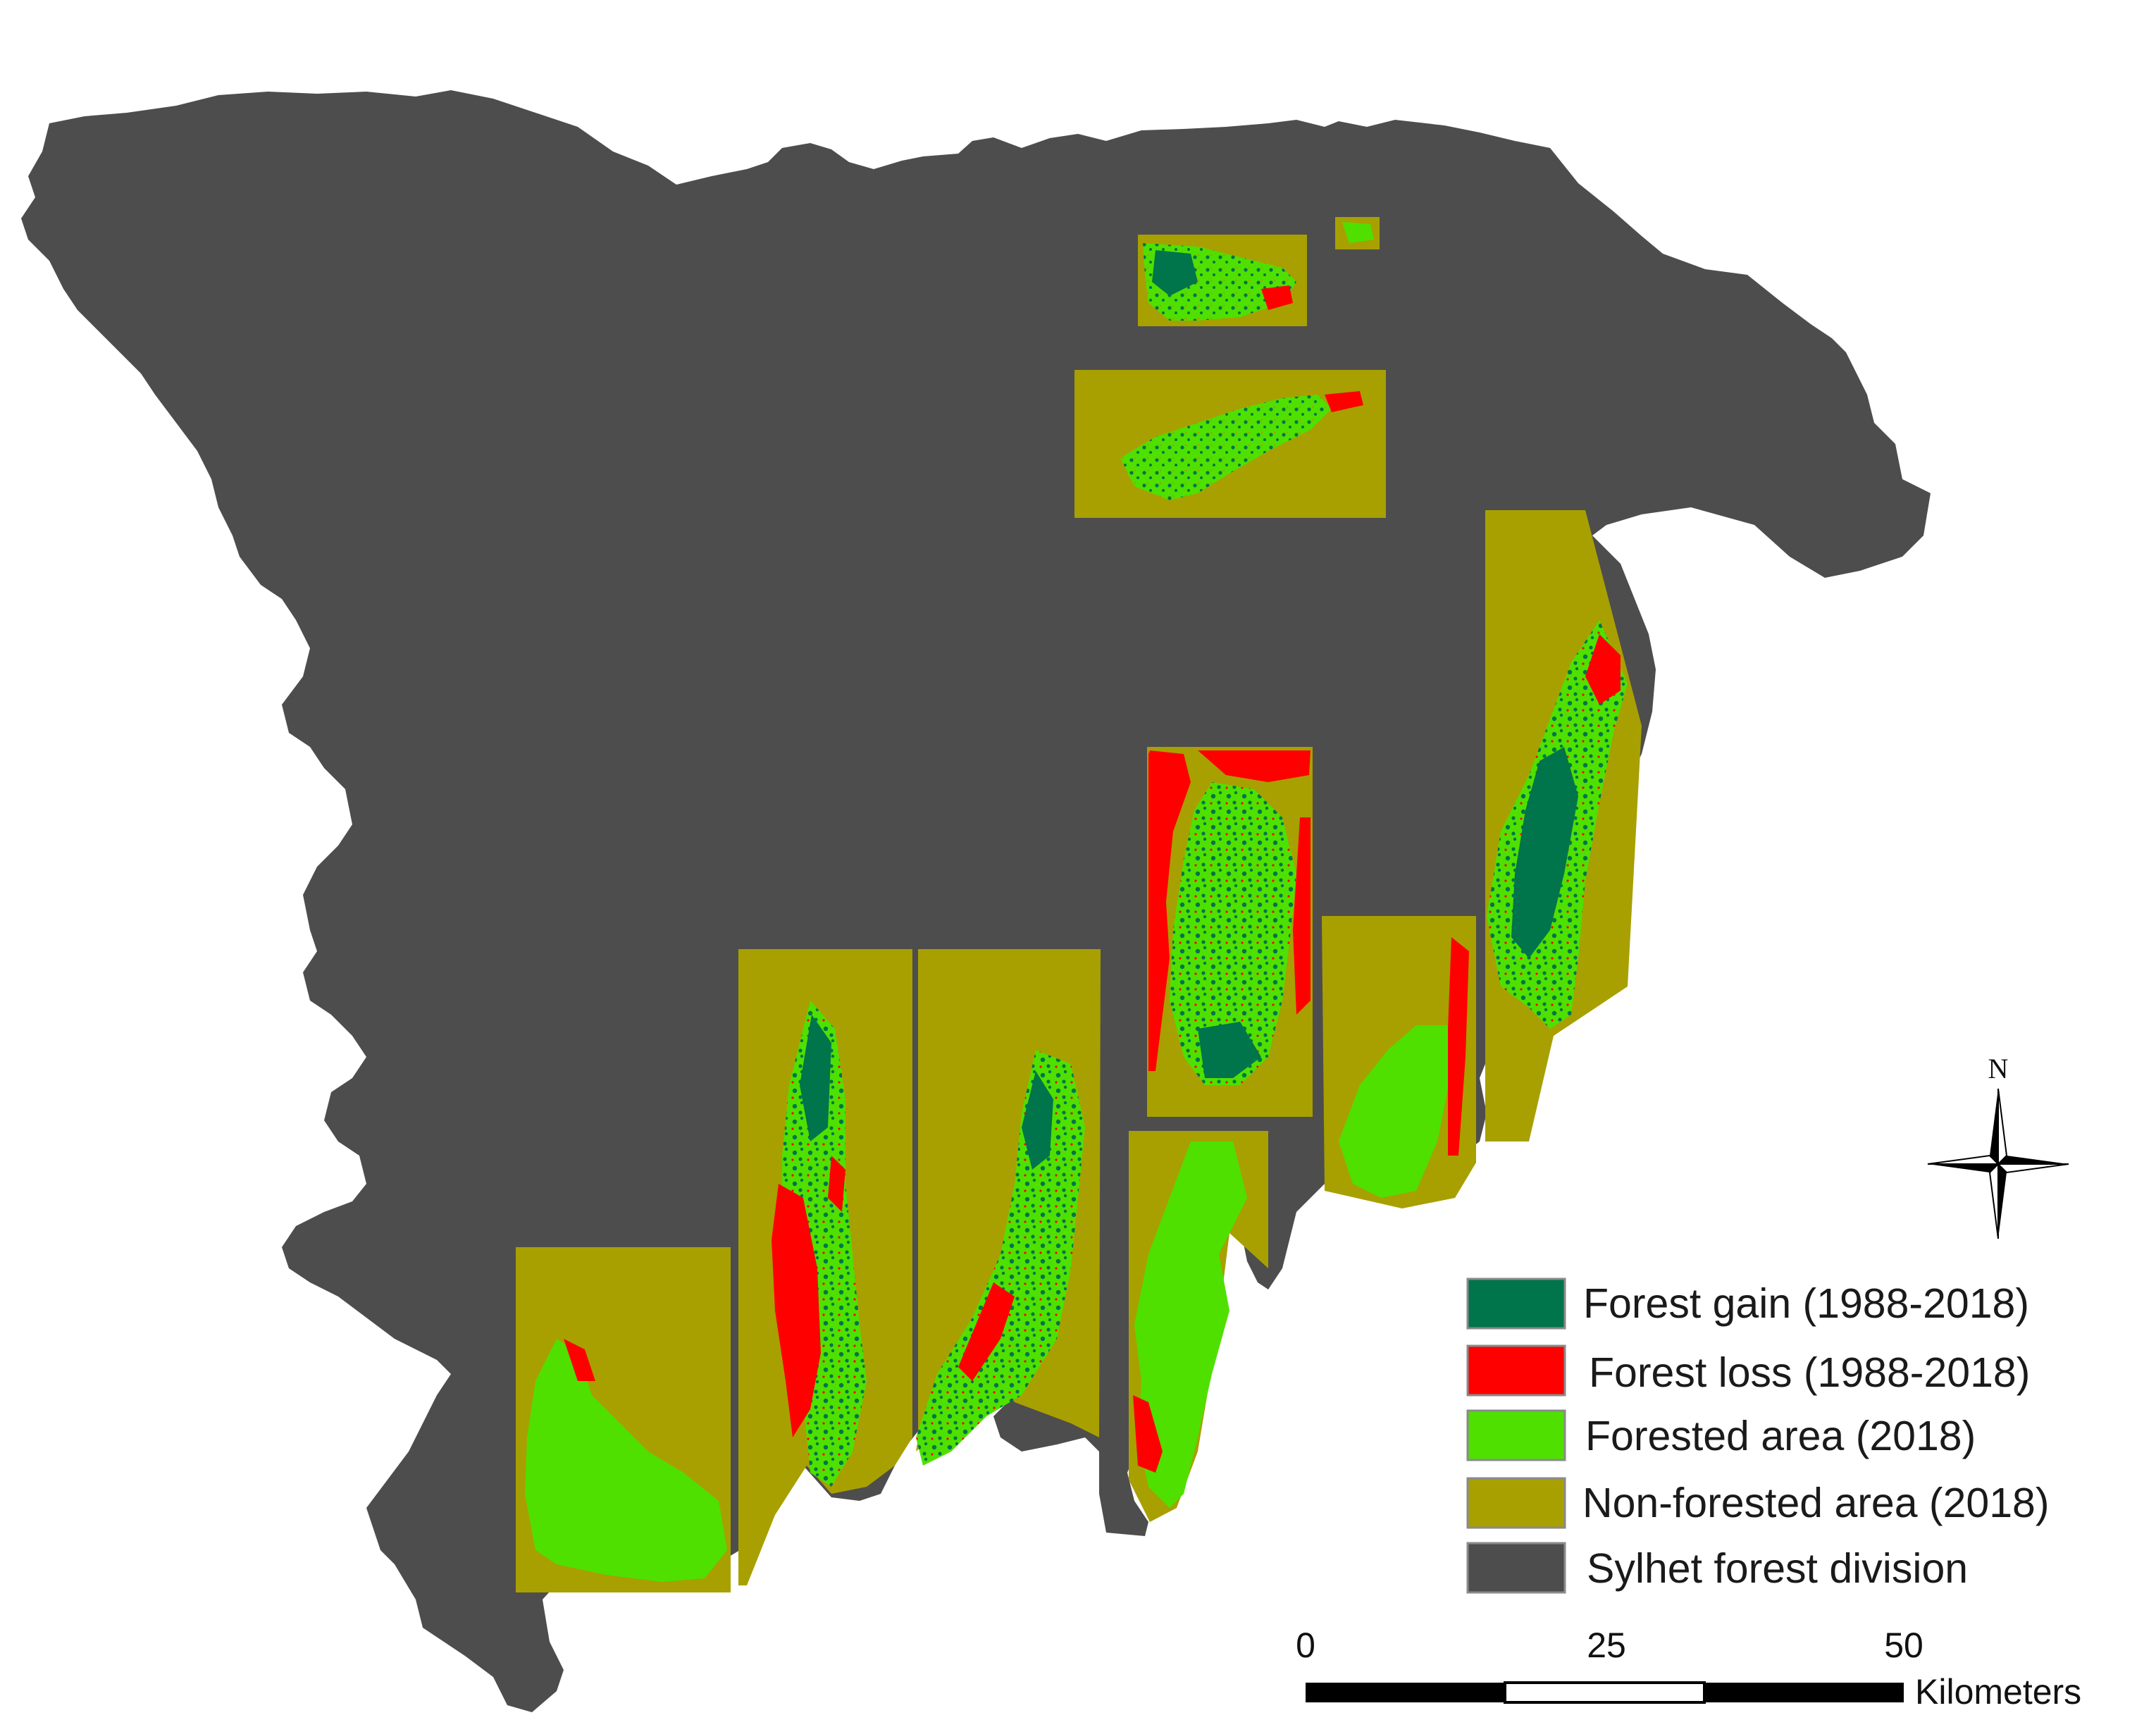  I want to click on legend-swatch-non-forested-area, so click(1516, 1503).